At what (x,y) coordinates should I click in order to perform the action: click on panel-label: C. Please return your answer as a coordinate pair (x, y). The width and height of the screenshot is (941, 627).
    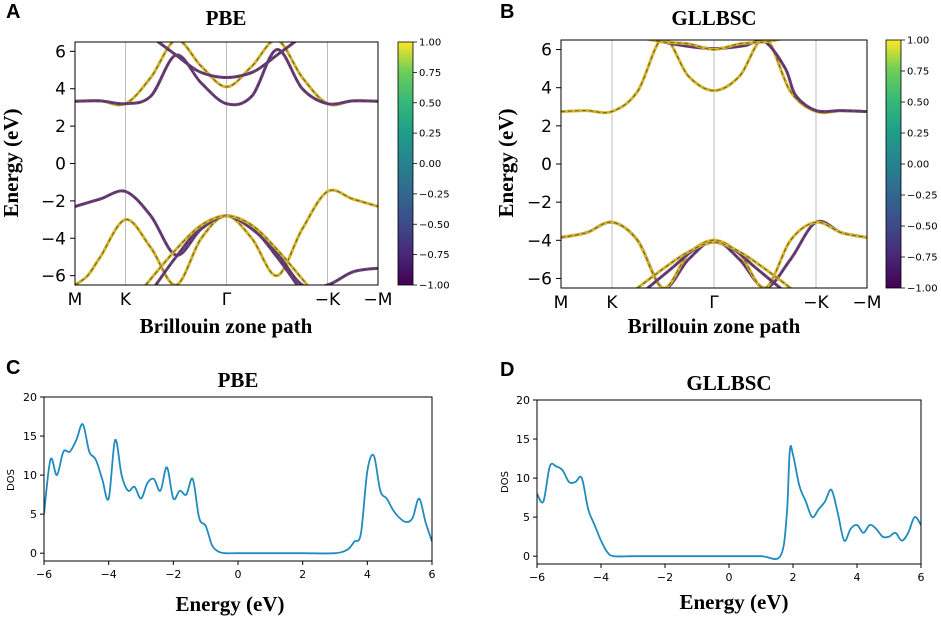
    Looking at the image, I should click on (13, 368).